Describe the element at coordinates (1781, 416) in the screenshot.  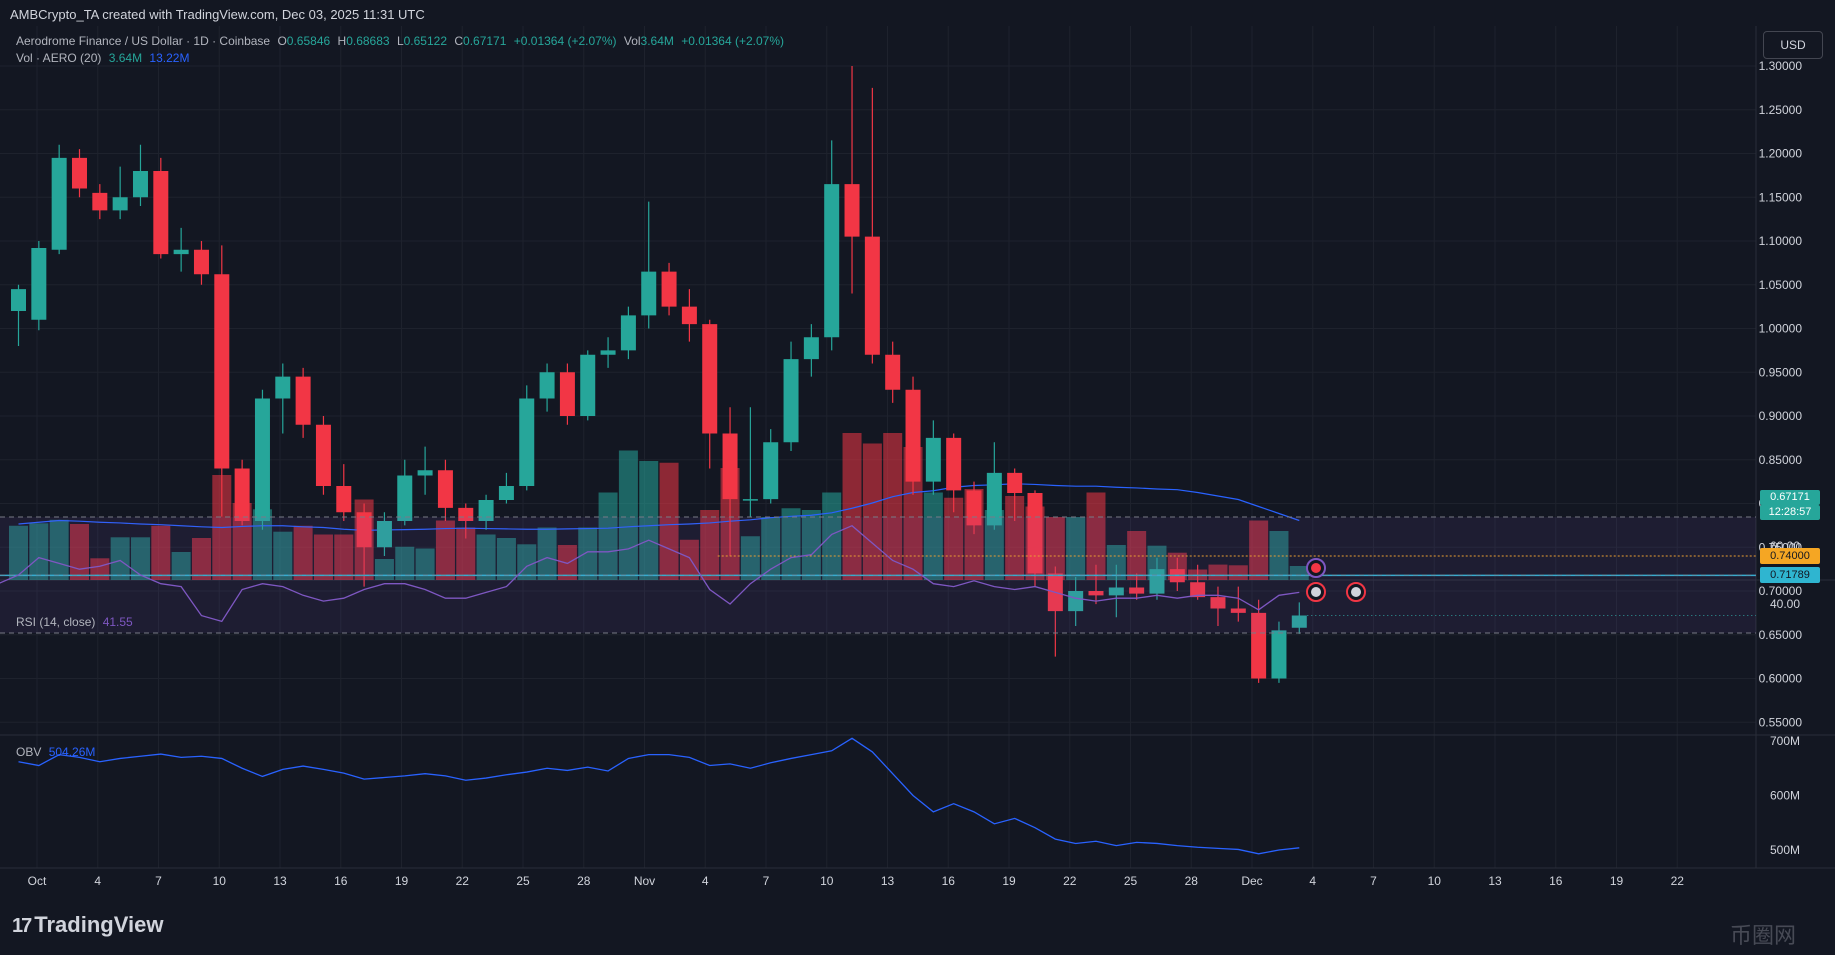
I see `price-tick-label: 0.90000` at that location.